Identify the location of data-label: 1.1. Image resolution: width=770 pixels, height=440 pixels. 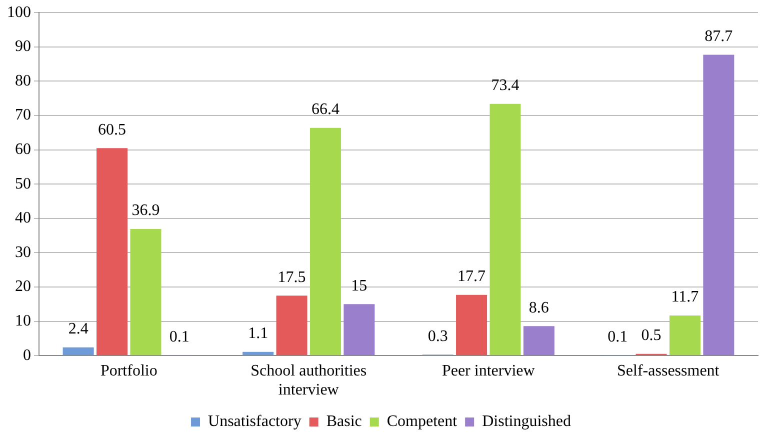
(258, 333).